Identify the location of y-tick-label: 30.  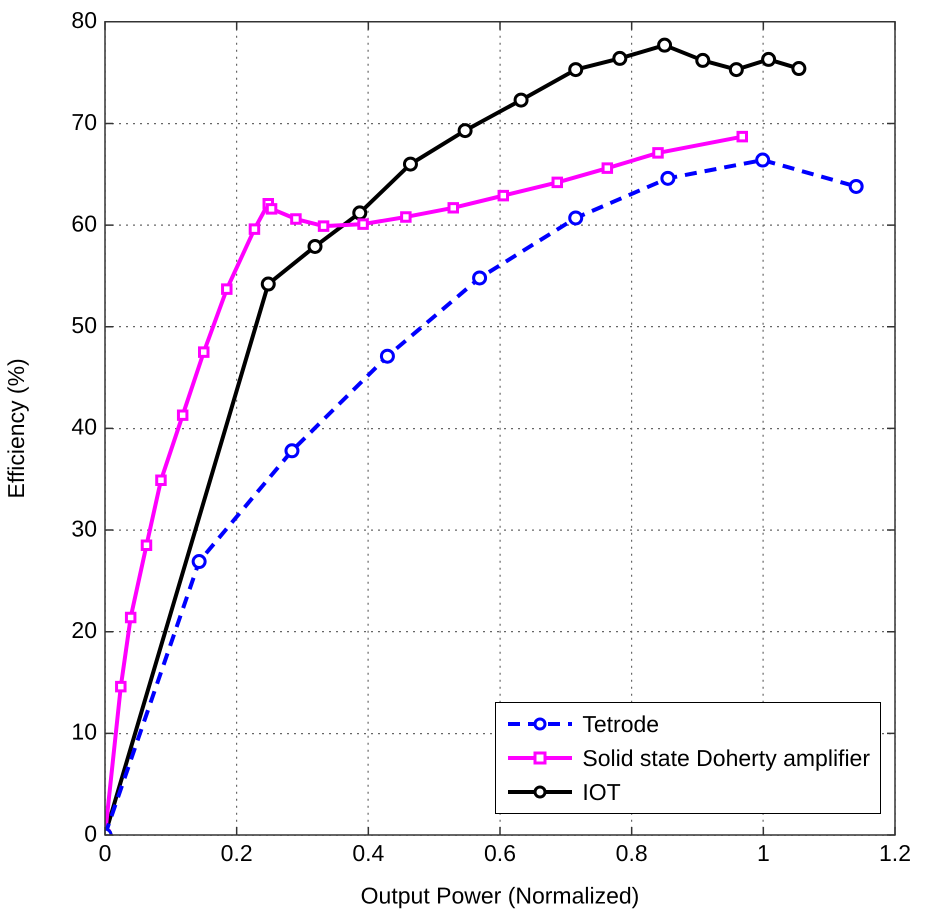
(84, 528).